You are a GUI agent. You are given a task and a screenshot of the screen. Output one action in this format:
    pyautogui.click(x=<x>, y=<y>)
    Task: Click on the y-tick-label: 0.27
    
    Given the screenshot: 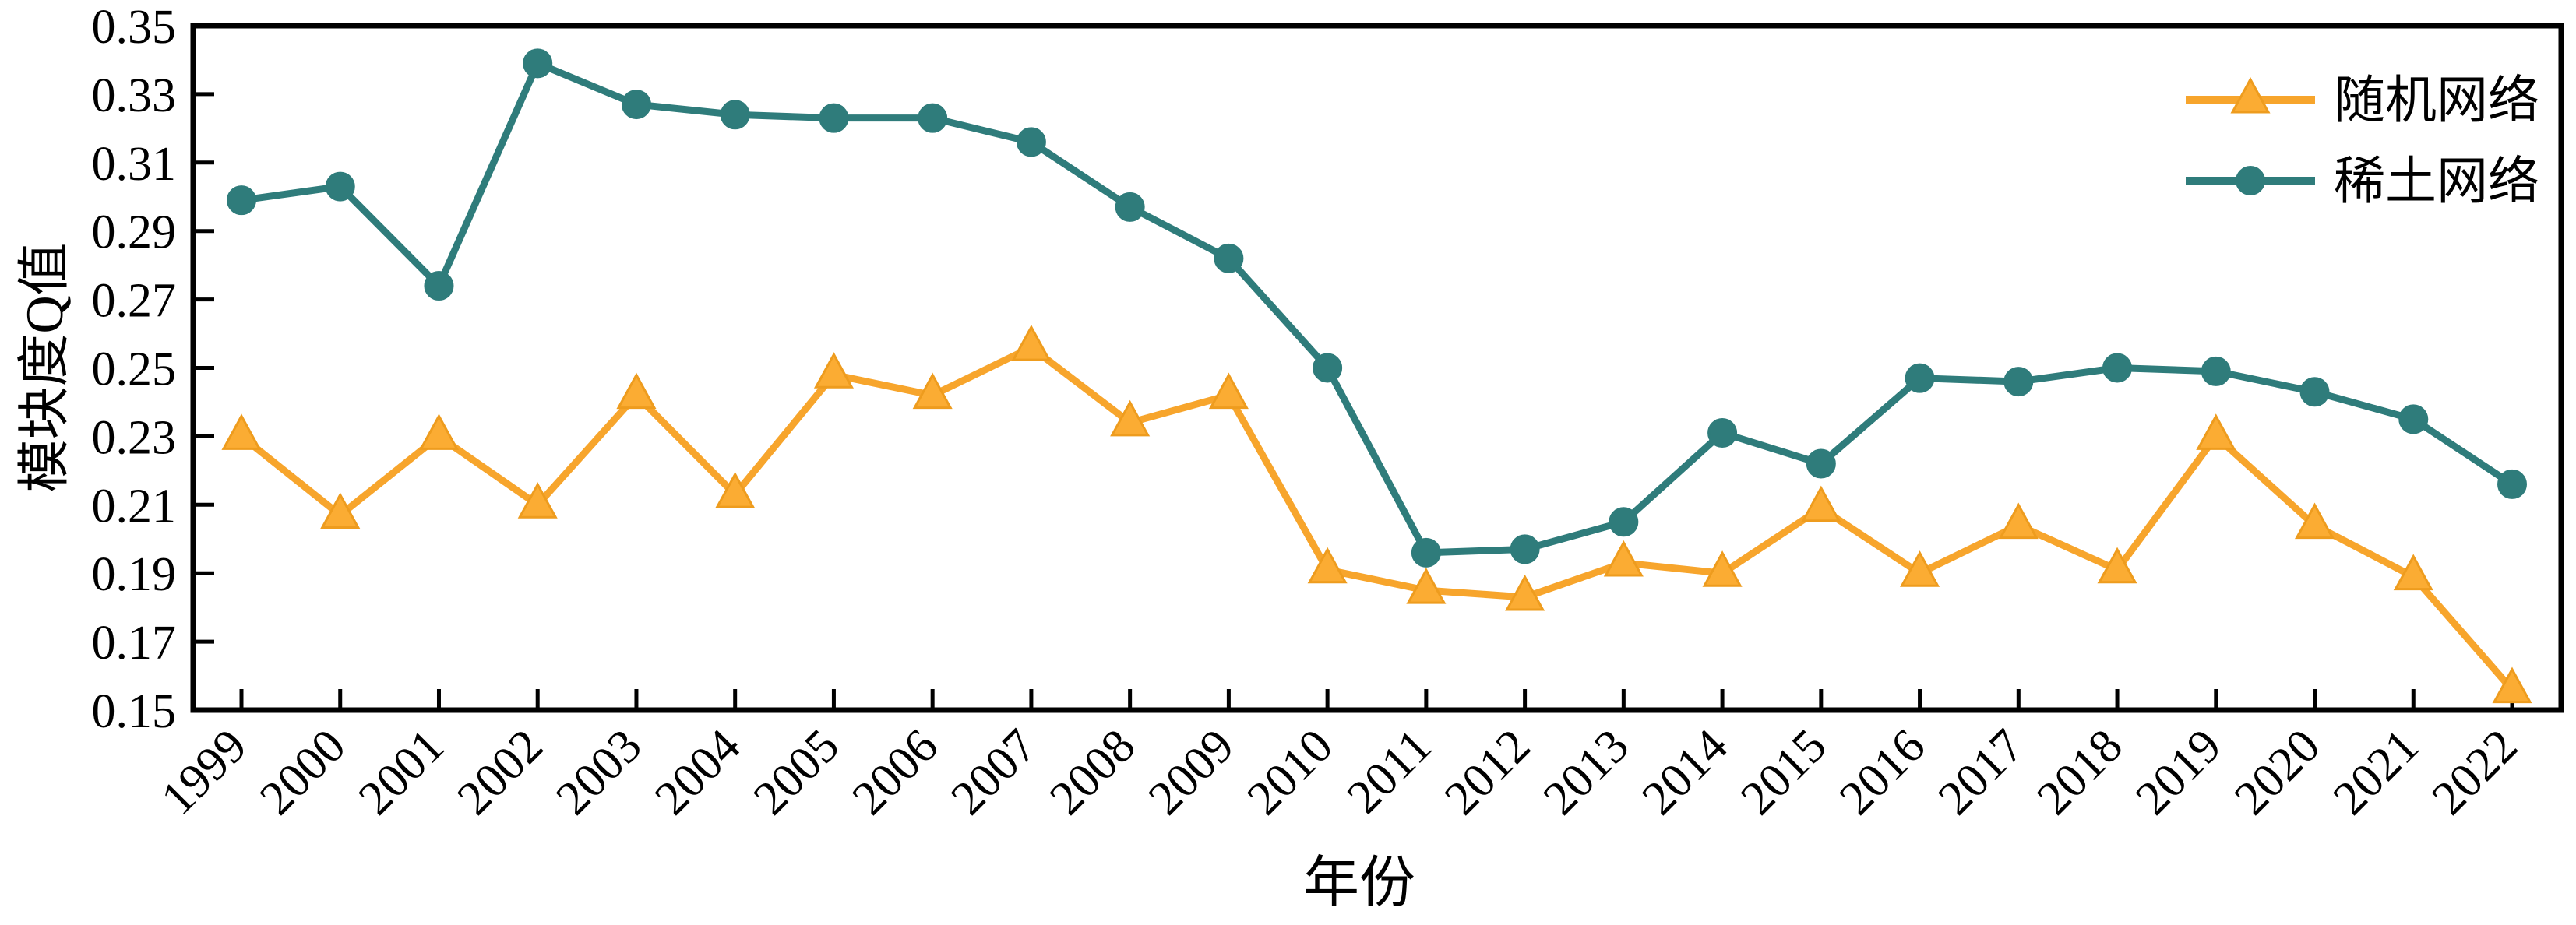 What is the action you would take?
    pyautogui.click(x=134, y=301)
    